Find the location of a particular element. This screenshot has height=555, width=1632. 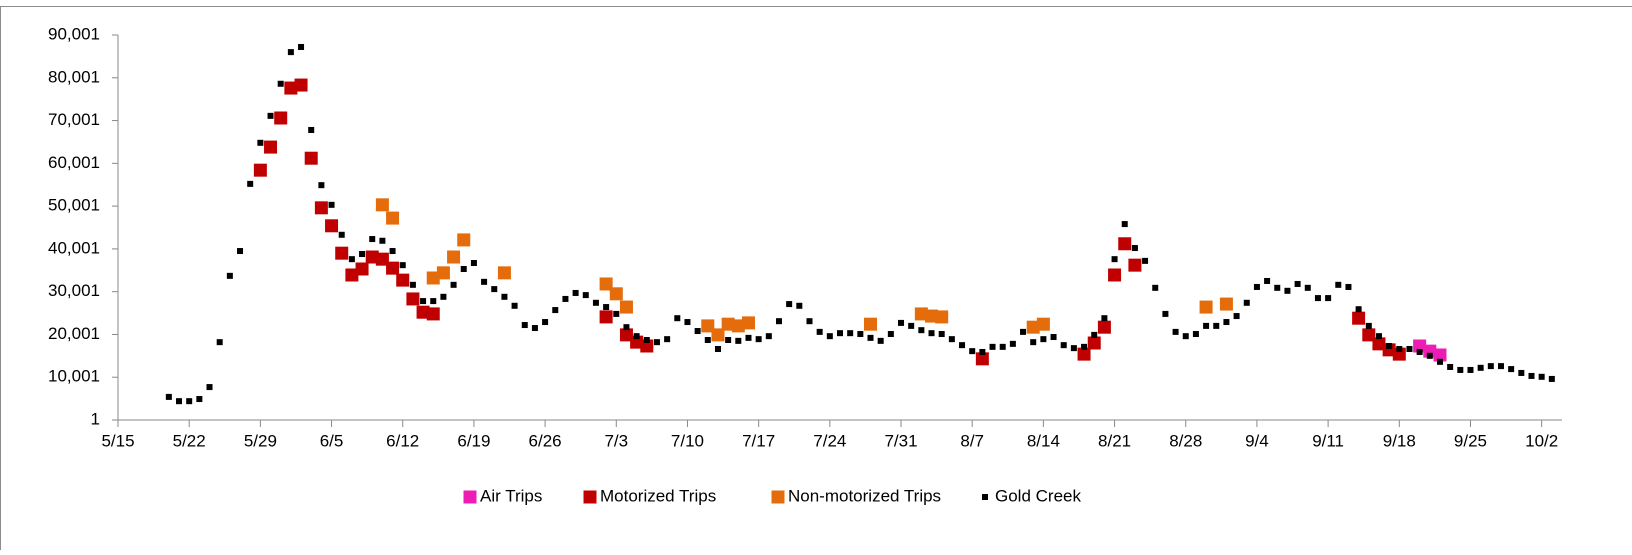

x-tick-label: 7/10 is located at coordinates (687, 440).